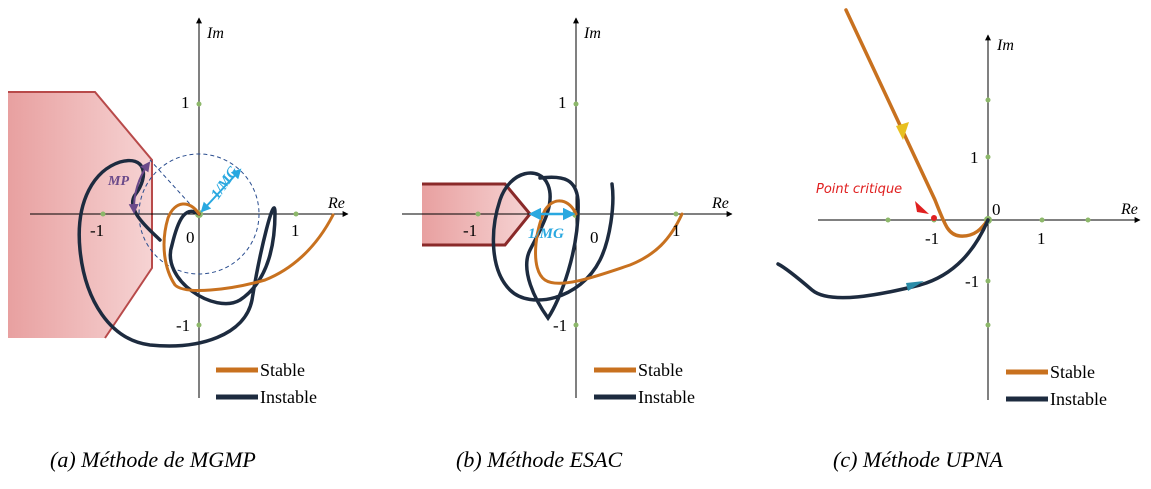 The width and height of the screenshot is (1151, 489). What do you see at coordinates (282, 370) in the screenshot?
I see `legend-stable-label-a: Stable` at bounding box center [282, 370].